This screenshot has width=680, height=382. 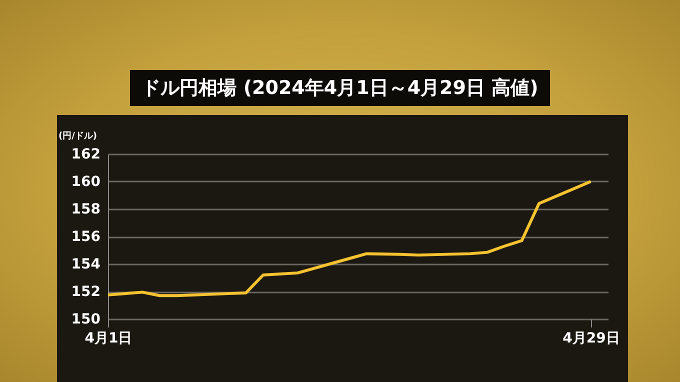 I want to click on y-tick-label: 156, so click(x=85, y=237).